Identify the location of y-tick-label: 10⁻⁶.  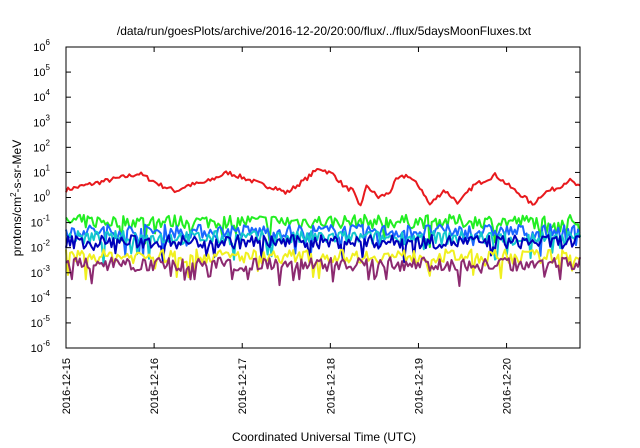
(41, 347).